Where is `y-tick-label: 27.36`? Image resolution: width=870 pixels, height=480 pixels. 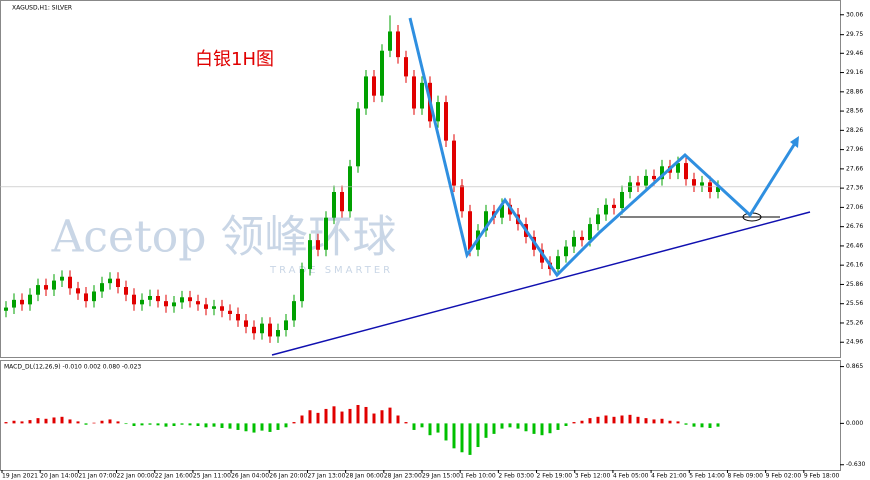
y-tick-label: 27.36 is located at coordinates (854, 188).